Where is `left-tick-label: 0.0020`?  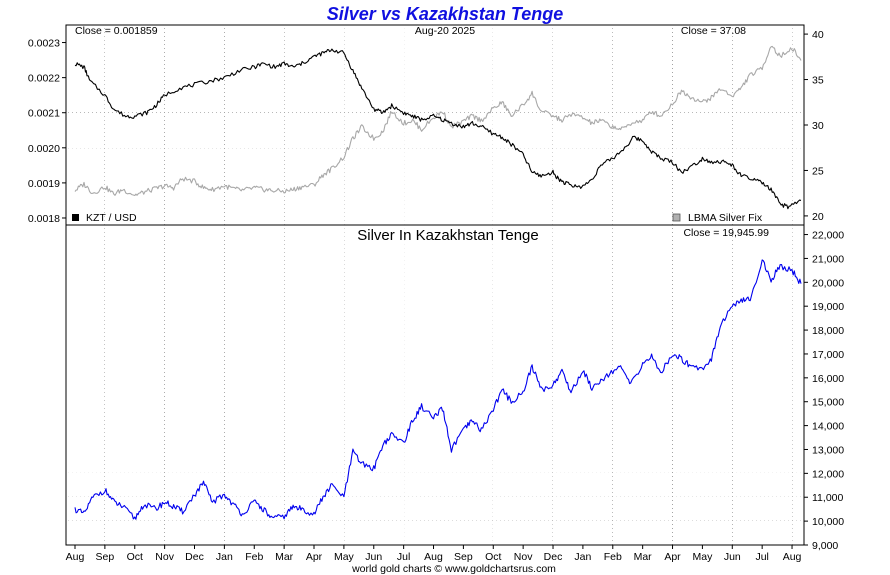 left-tick-label: 0.0020 is located at coordinates (44, 149).